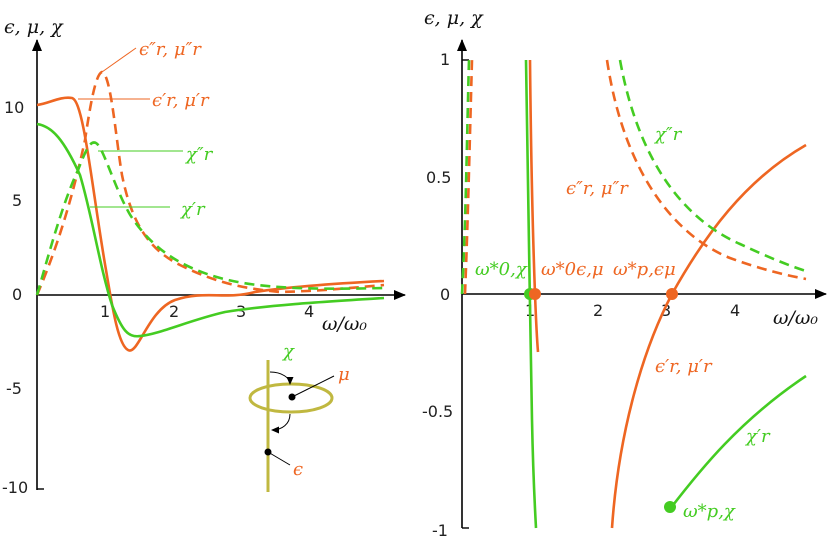  What do you see at coordinates (279, 458) in the screenshot?
I see `inset-eps-pointer` at bounding box center [279, 458].